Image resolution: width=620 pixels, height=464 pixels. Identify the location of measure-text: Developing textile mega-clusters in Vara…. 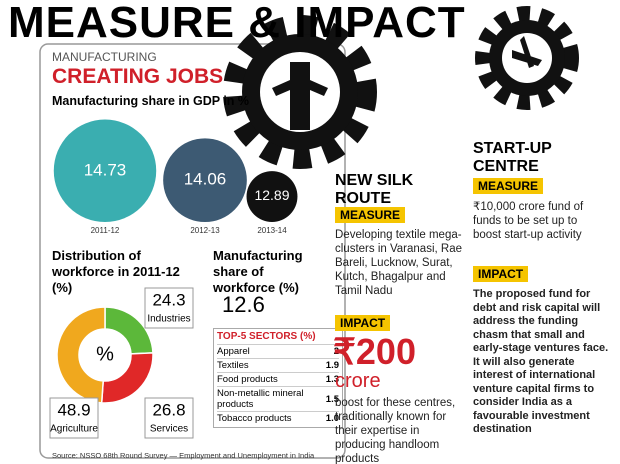
(398, 263).